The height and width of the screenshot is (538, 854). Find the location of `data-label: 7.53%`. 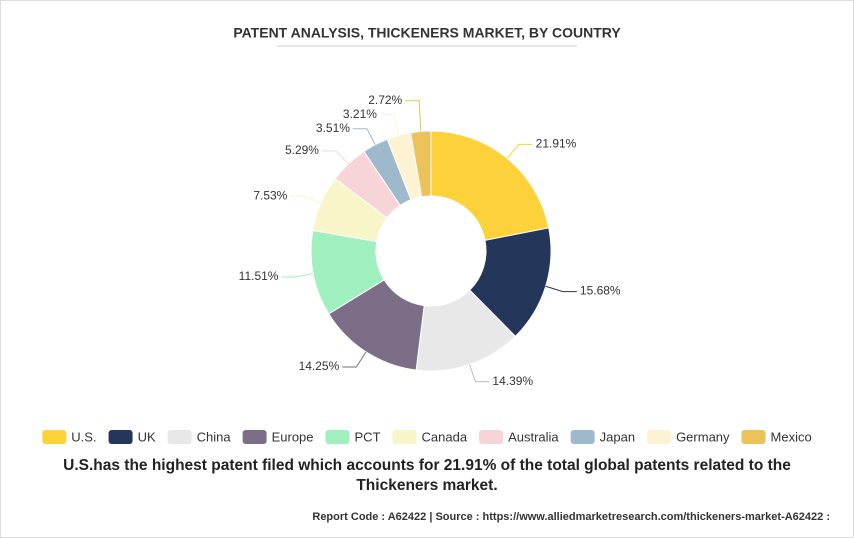

data-label: 7.53% is located at coordinates (270, 195).